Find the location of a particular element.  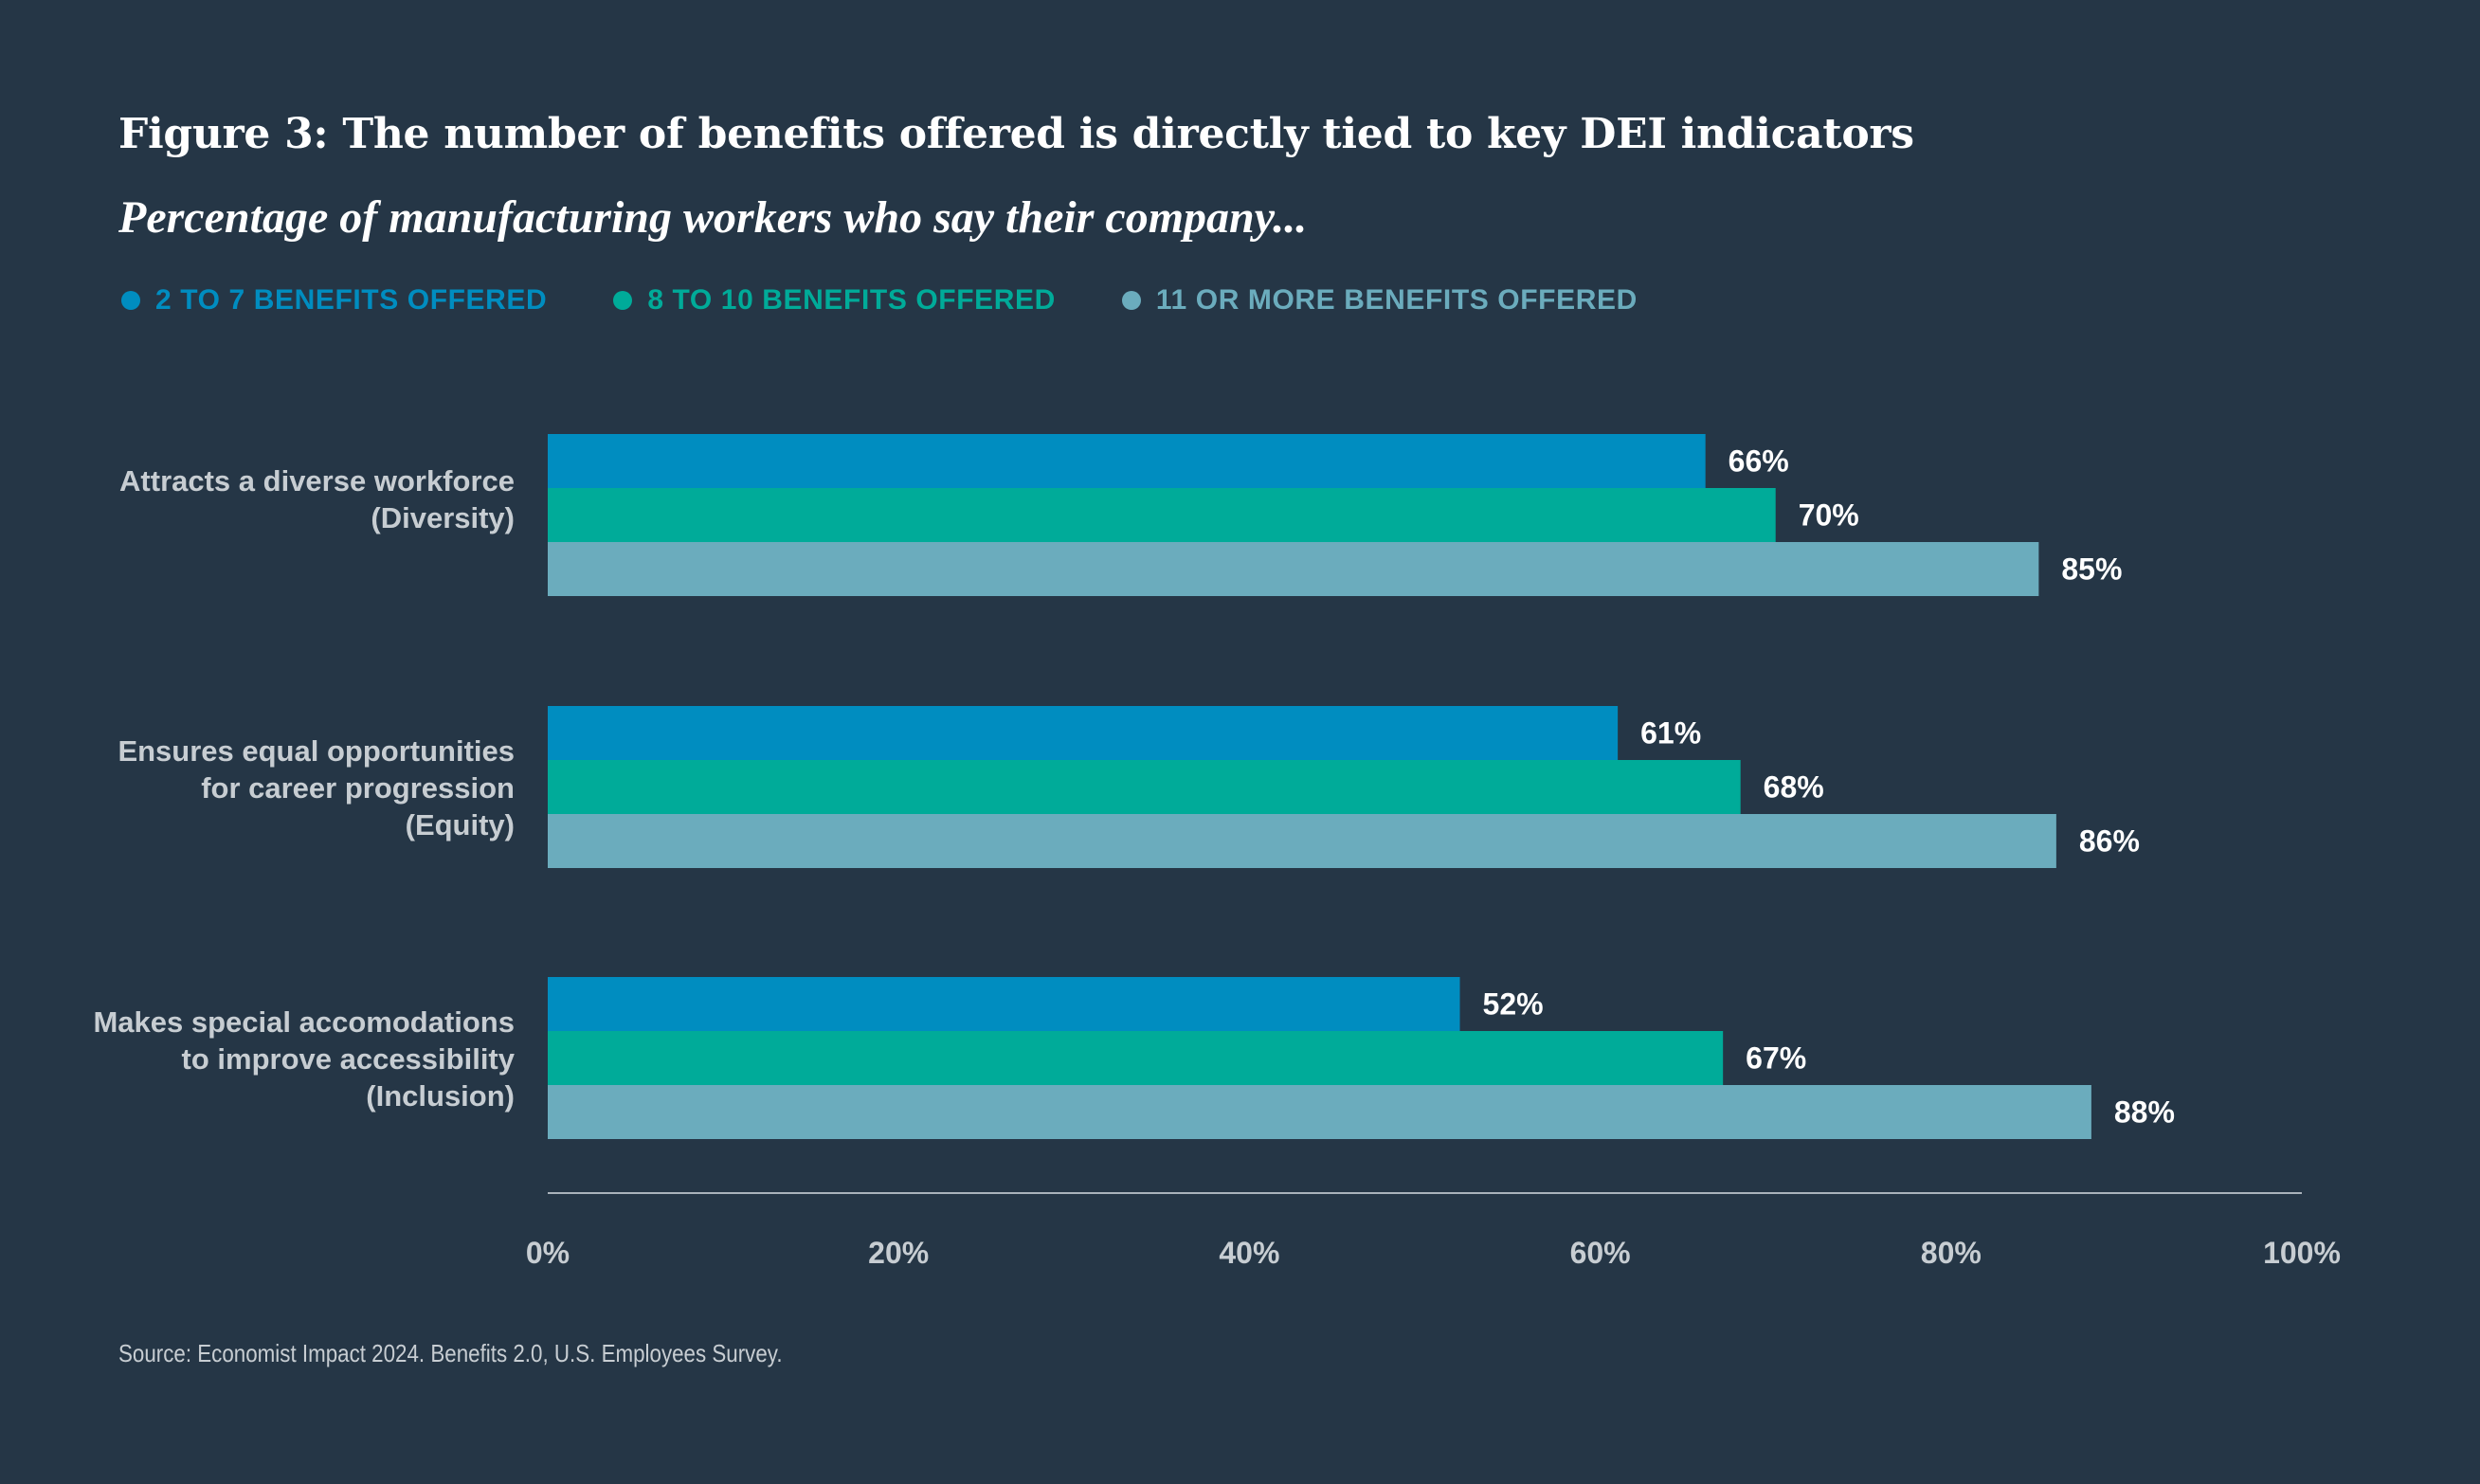

category-label-diversity: Attracts a diverse workforce (Diversity) is located at coordinates (317, 499).